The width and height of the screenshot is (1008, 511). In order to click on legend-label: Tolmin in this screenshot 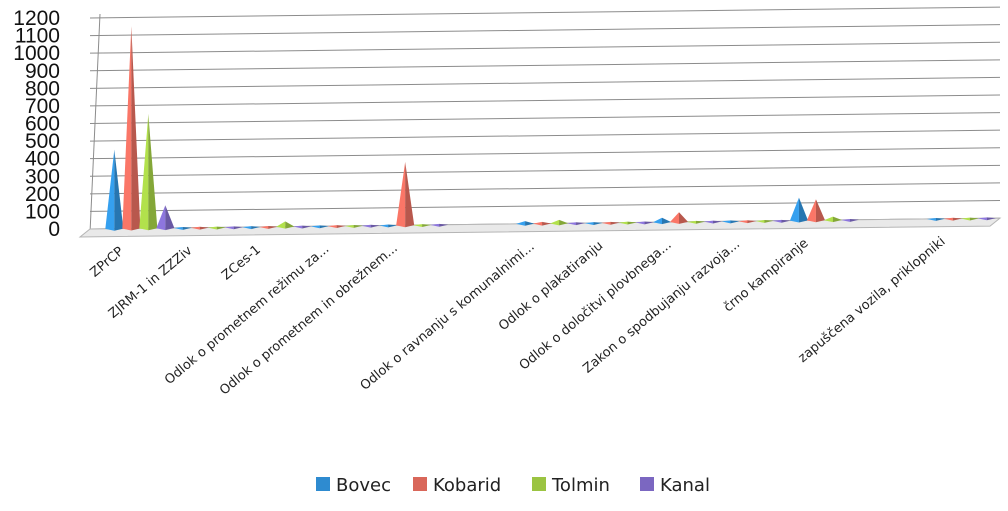, I will do `click(580, 485)`.